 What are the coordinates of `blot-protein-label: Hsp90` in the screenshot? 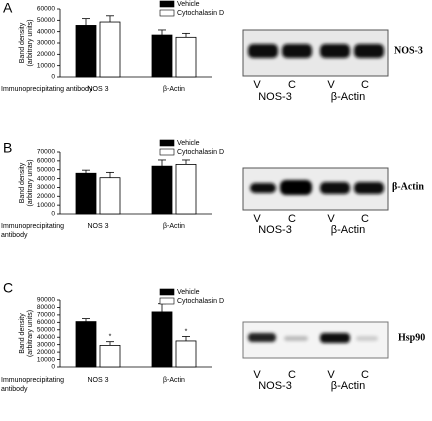 It's located at (411, 337).